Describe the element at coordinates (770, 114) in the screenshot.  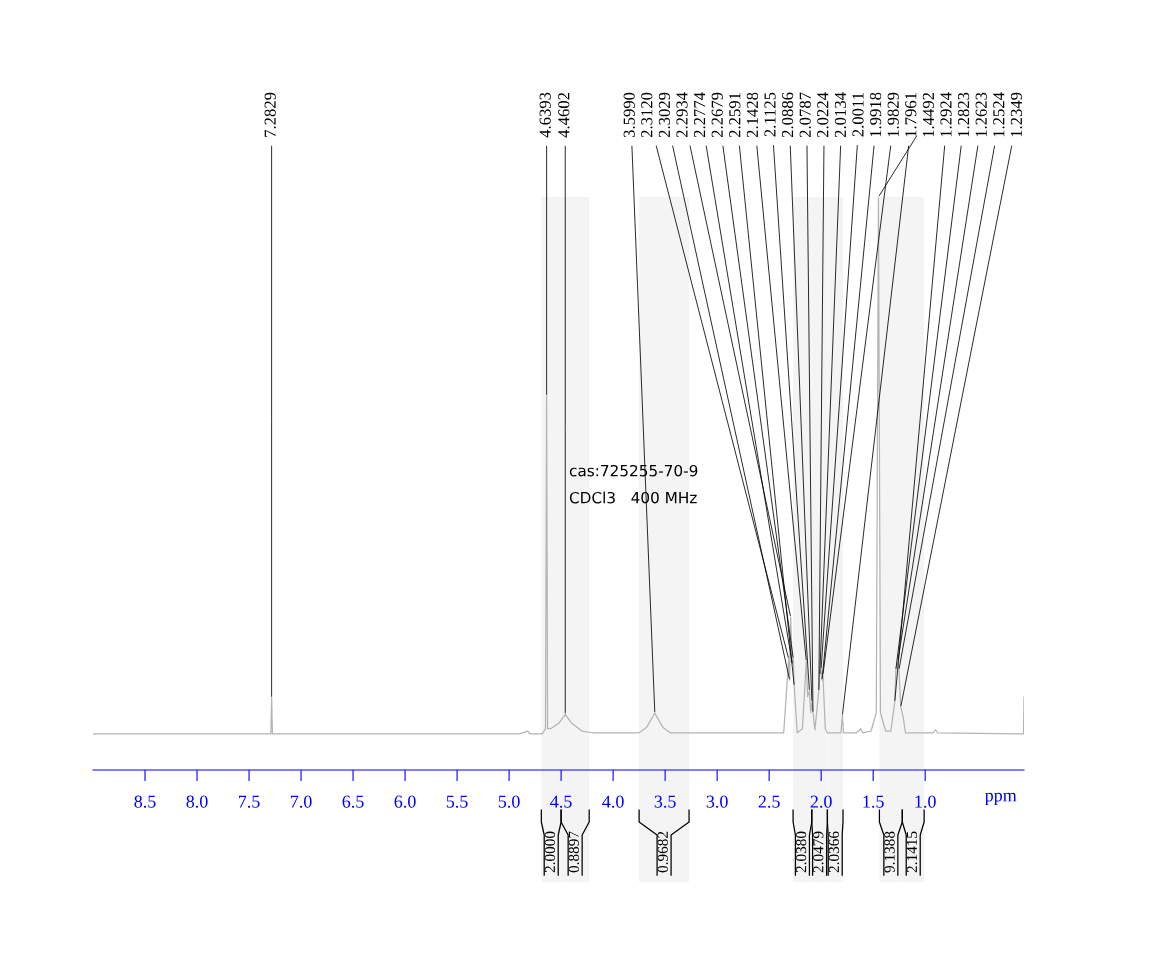
I see `annotation: 2.1125` at that location.